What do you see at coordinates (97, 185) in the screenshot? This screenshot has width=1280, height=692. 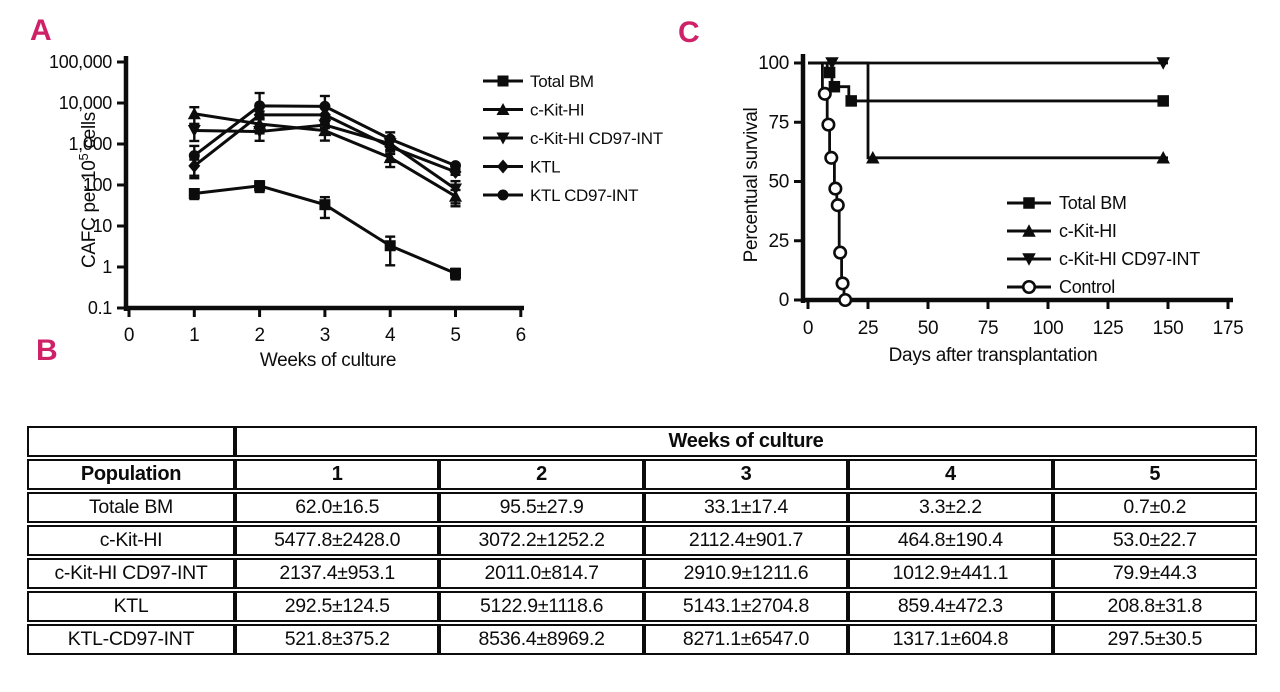 I see `a-y-tick-label: 100` at bounding box center [97, 185].